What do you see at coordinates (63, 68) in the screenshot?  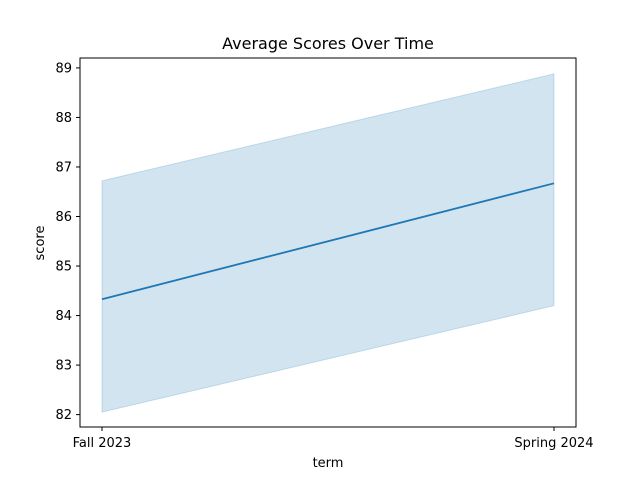 I see `y-tick-label: 89` at bounding box center [63, 68].